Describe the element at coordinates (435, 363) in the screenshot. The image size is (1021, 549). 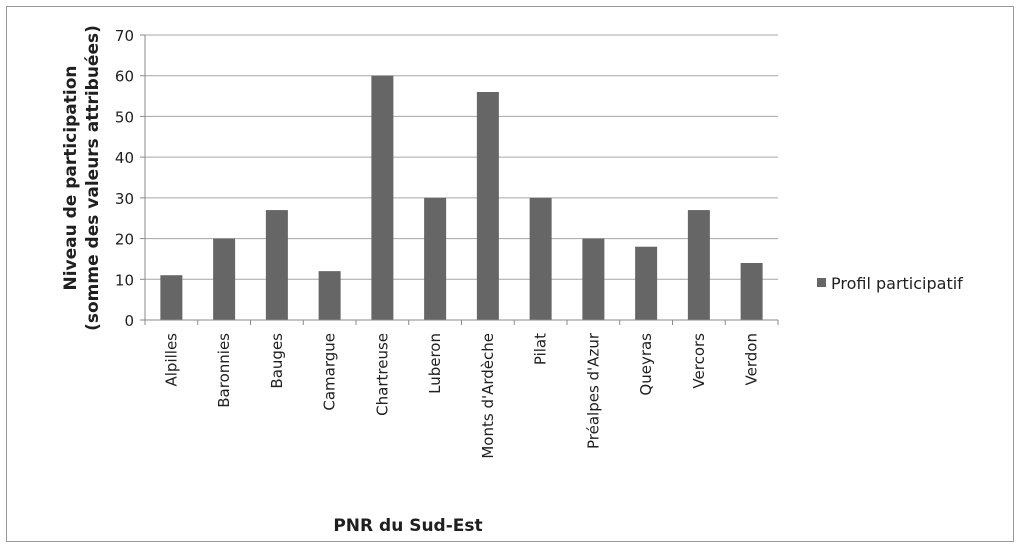
I see `x-tick-label: Luberon` at that location.